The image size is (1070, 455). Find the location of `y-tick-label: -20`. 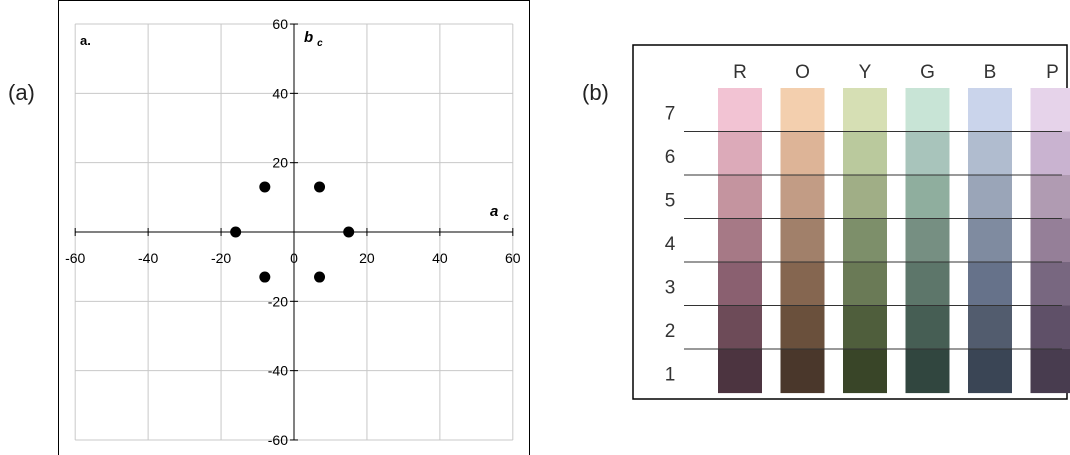

y-tick-label: -20 is located at coordinates (278, 301).